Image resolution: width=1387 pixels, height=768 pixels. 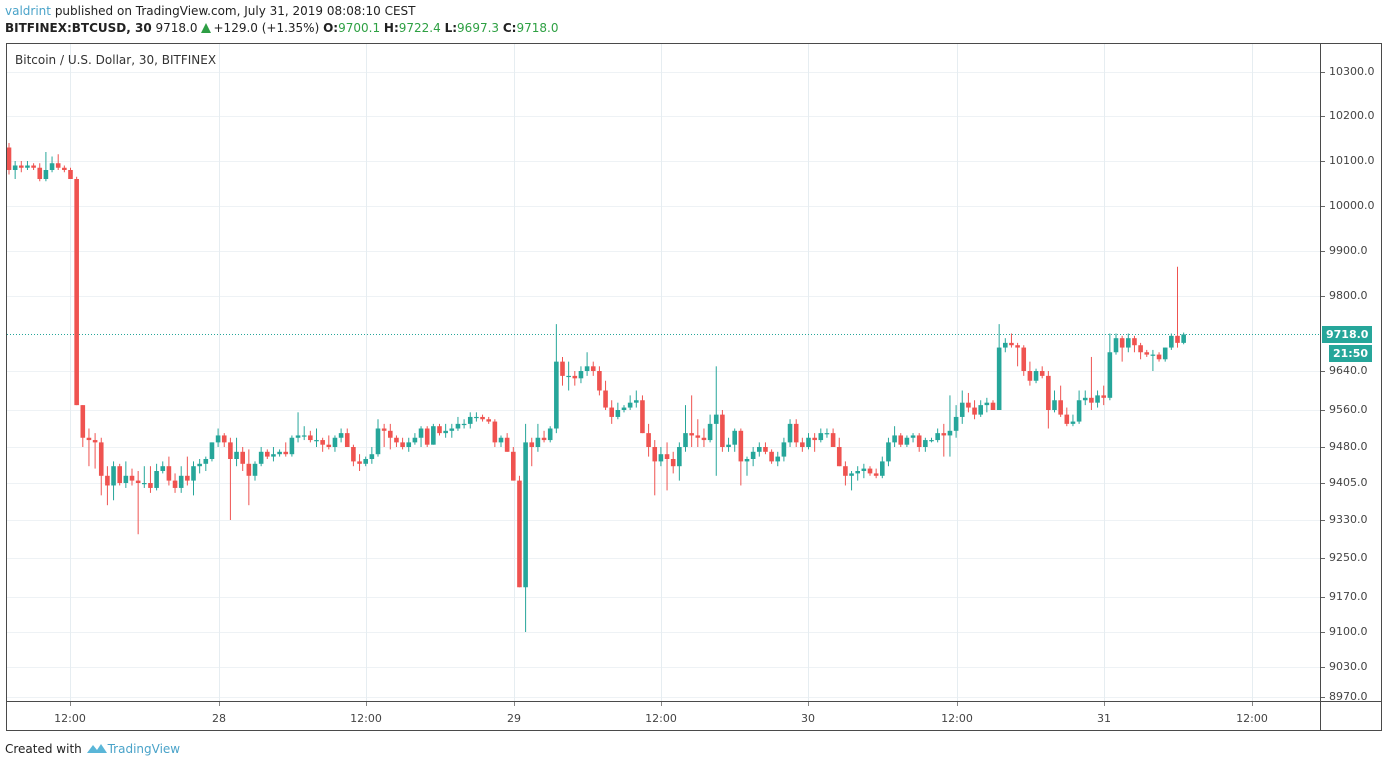 What do you see at coordinates (537, 28) in the screenshot?
I see `close-value: 9718.0` at bounding box center [537, 28].